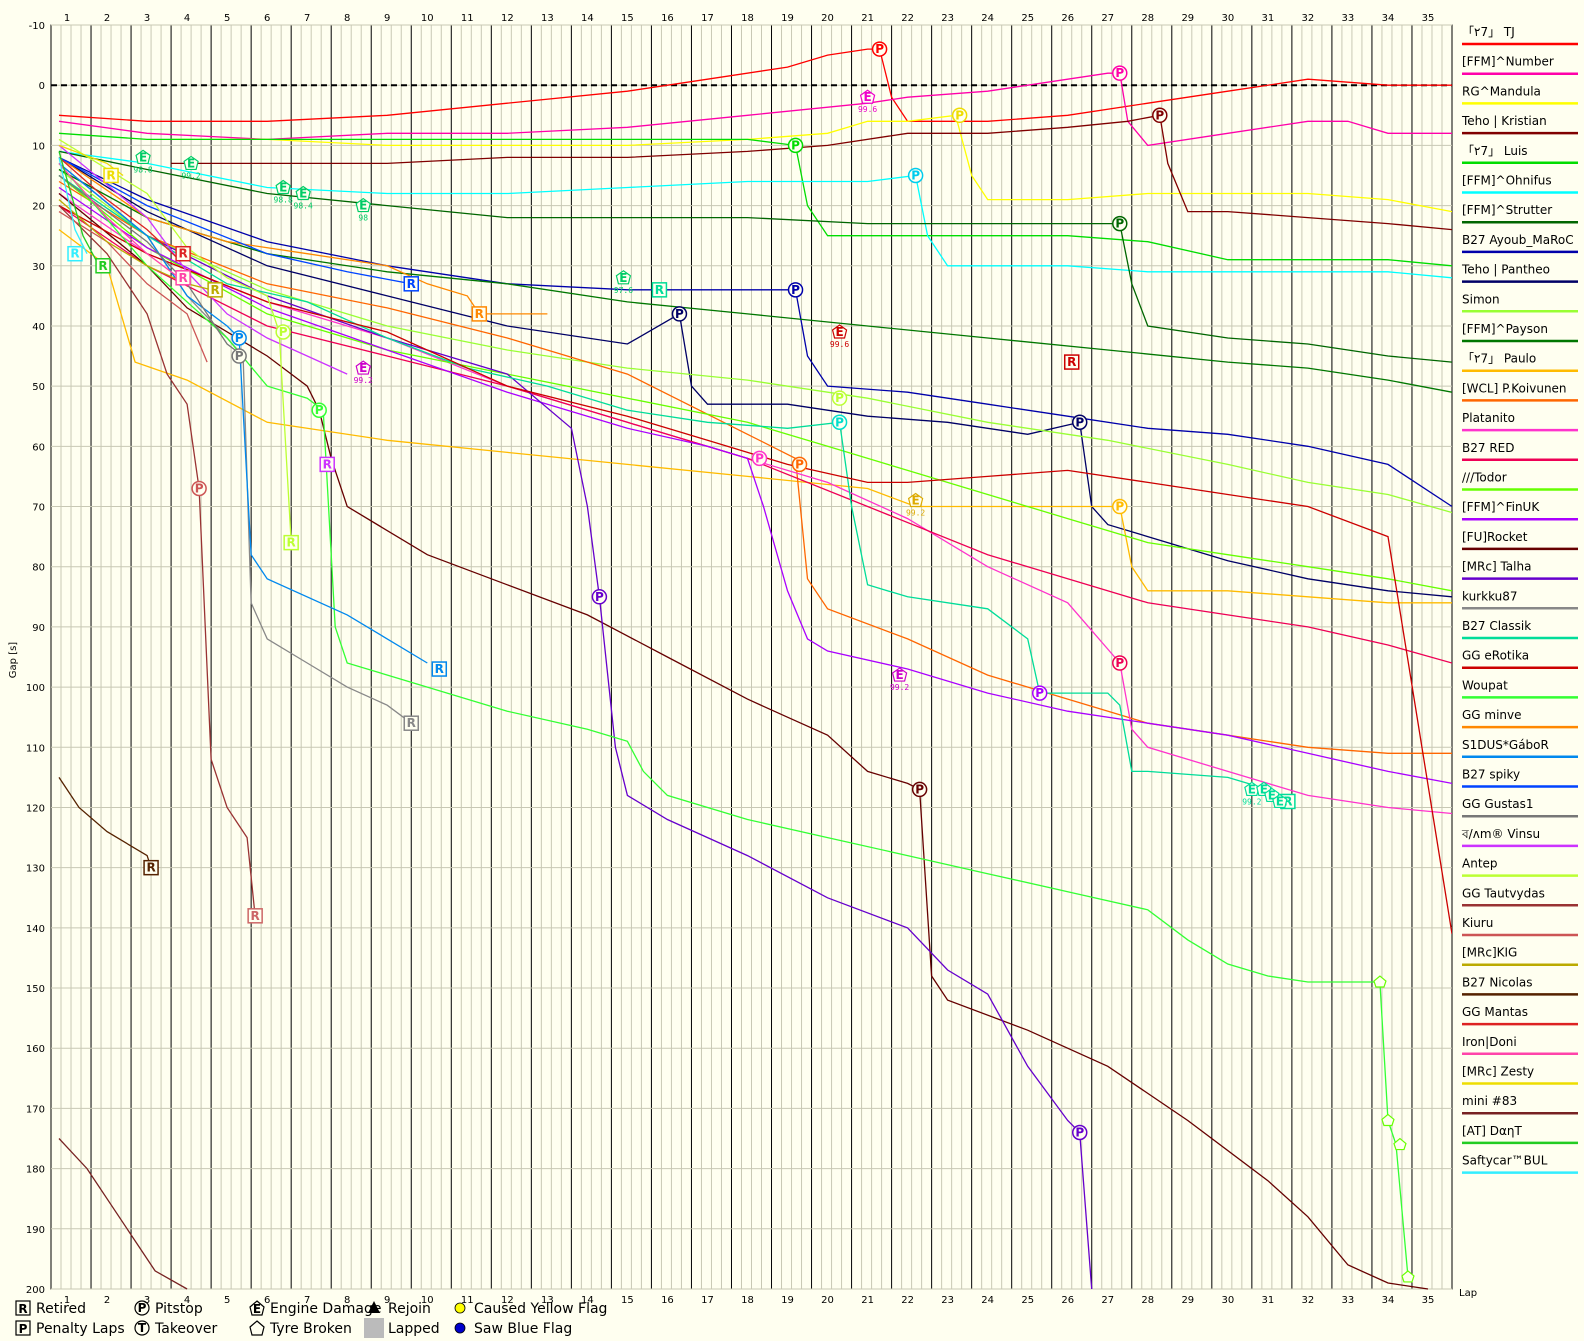 The image size is (1584, 1341). I want to click on footer-legend-label: Lapped, so click(414, 1329).